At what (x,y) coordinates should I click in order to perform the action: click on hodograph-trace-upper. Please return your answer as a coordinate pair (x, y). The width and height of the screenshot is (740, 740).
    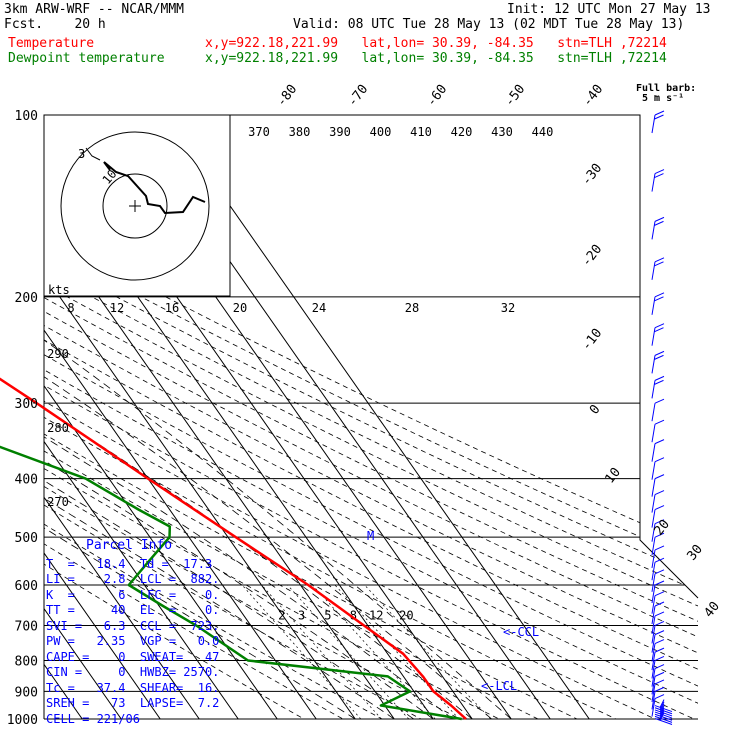
    Looking at the image, I should click on (93, 154).